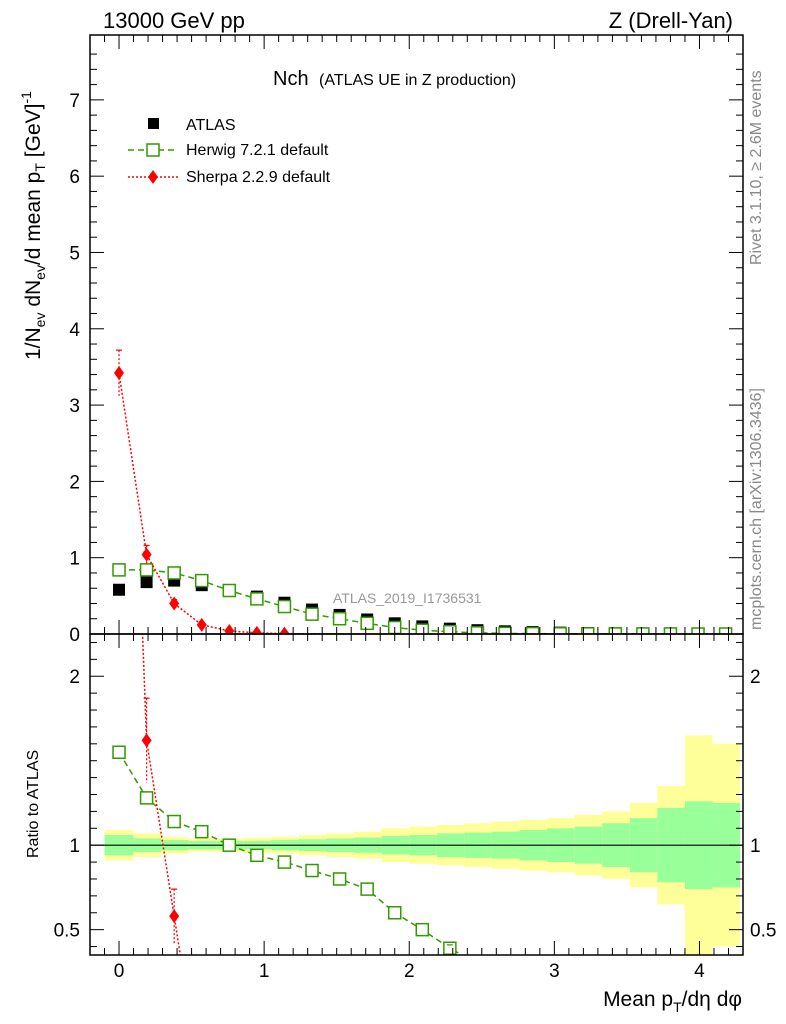 This screenshot has height=1024, width=786. I want to click on ratio-y-tick-label: 1, so click(74, 846).